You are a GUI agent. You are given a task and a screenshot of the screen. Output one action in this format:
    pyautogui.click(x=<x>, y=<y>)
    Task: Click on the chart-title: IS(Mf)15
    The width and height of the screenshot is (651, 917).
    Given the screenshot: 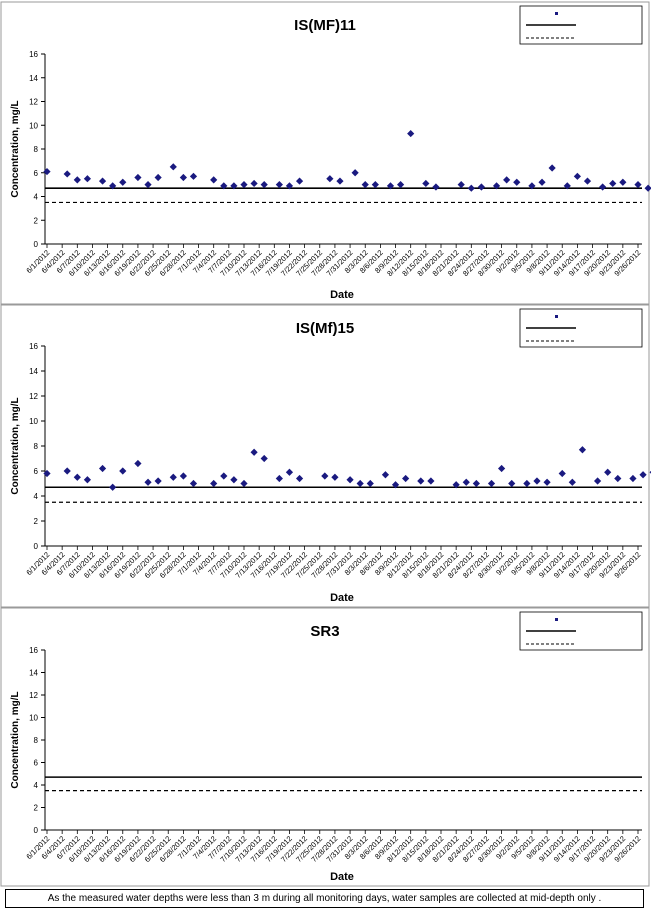 What is the action you would take?
    pyautogui.click(x=325, y=328)
    